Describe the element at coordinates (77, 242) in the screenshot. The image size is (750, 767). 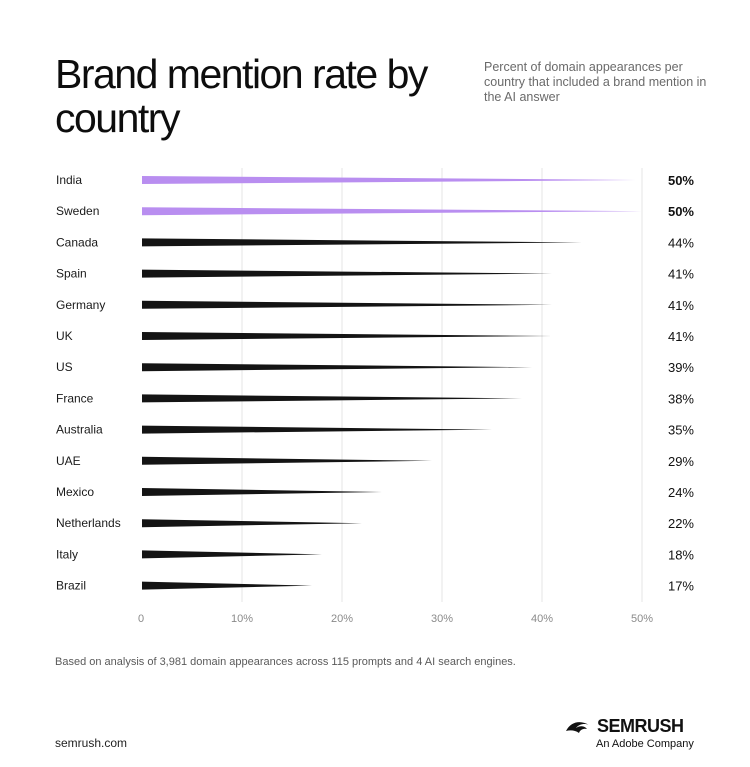
I see `category-label: Canada` at that location.